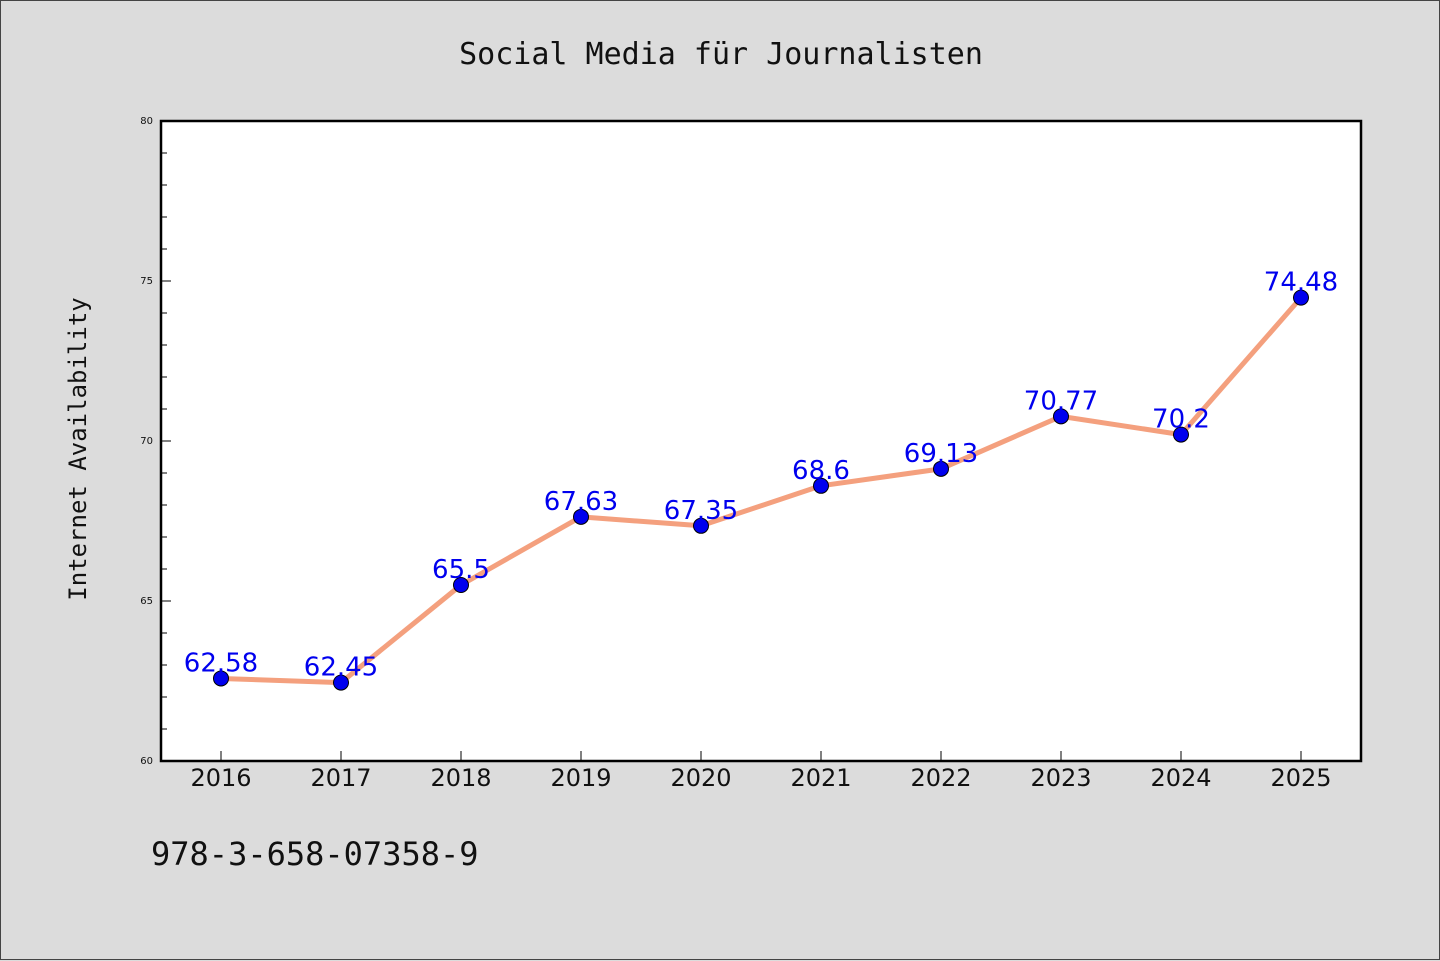 This screenshot has height=961, width=1440. Describe the element at coordinates (761, 771) in the screenshot. I see `x-axis-ticks: 2016 2017 2018 2019 2020 2021 2022 2023 2024 2025` at that location.